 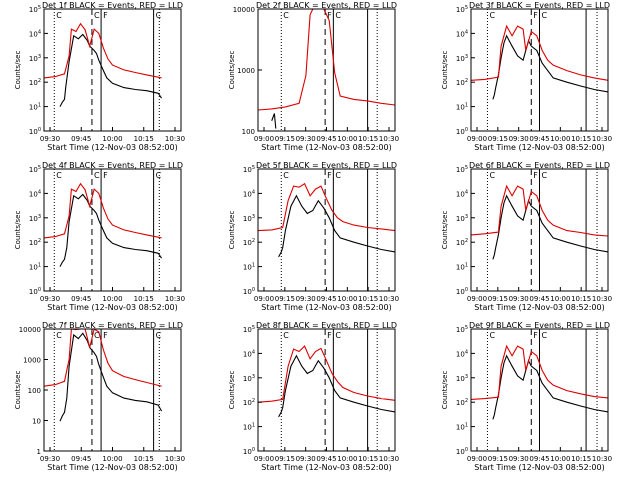 I want to click on y-tick-label: 10000, so click(x=244, y=10).